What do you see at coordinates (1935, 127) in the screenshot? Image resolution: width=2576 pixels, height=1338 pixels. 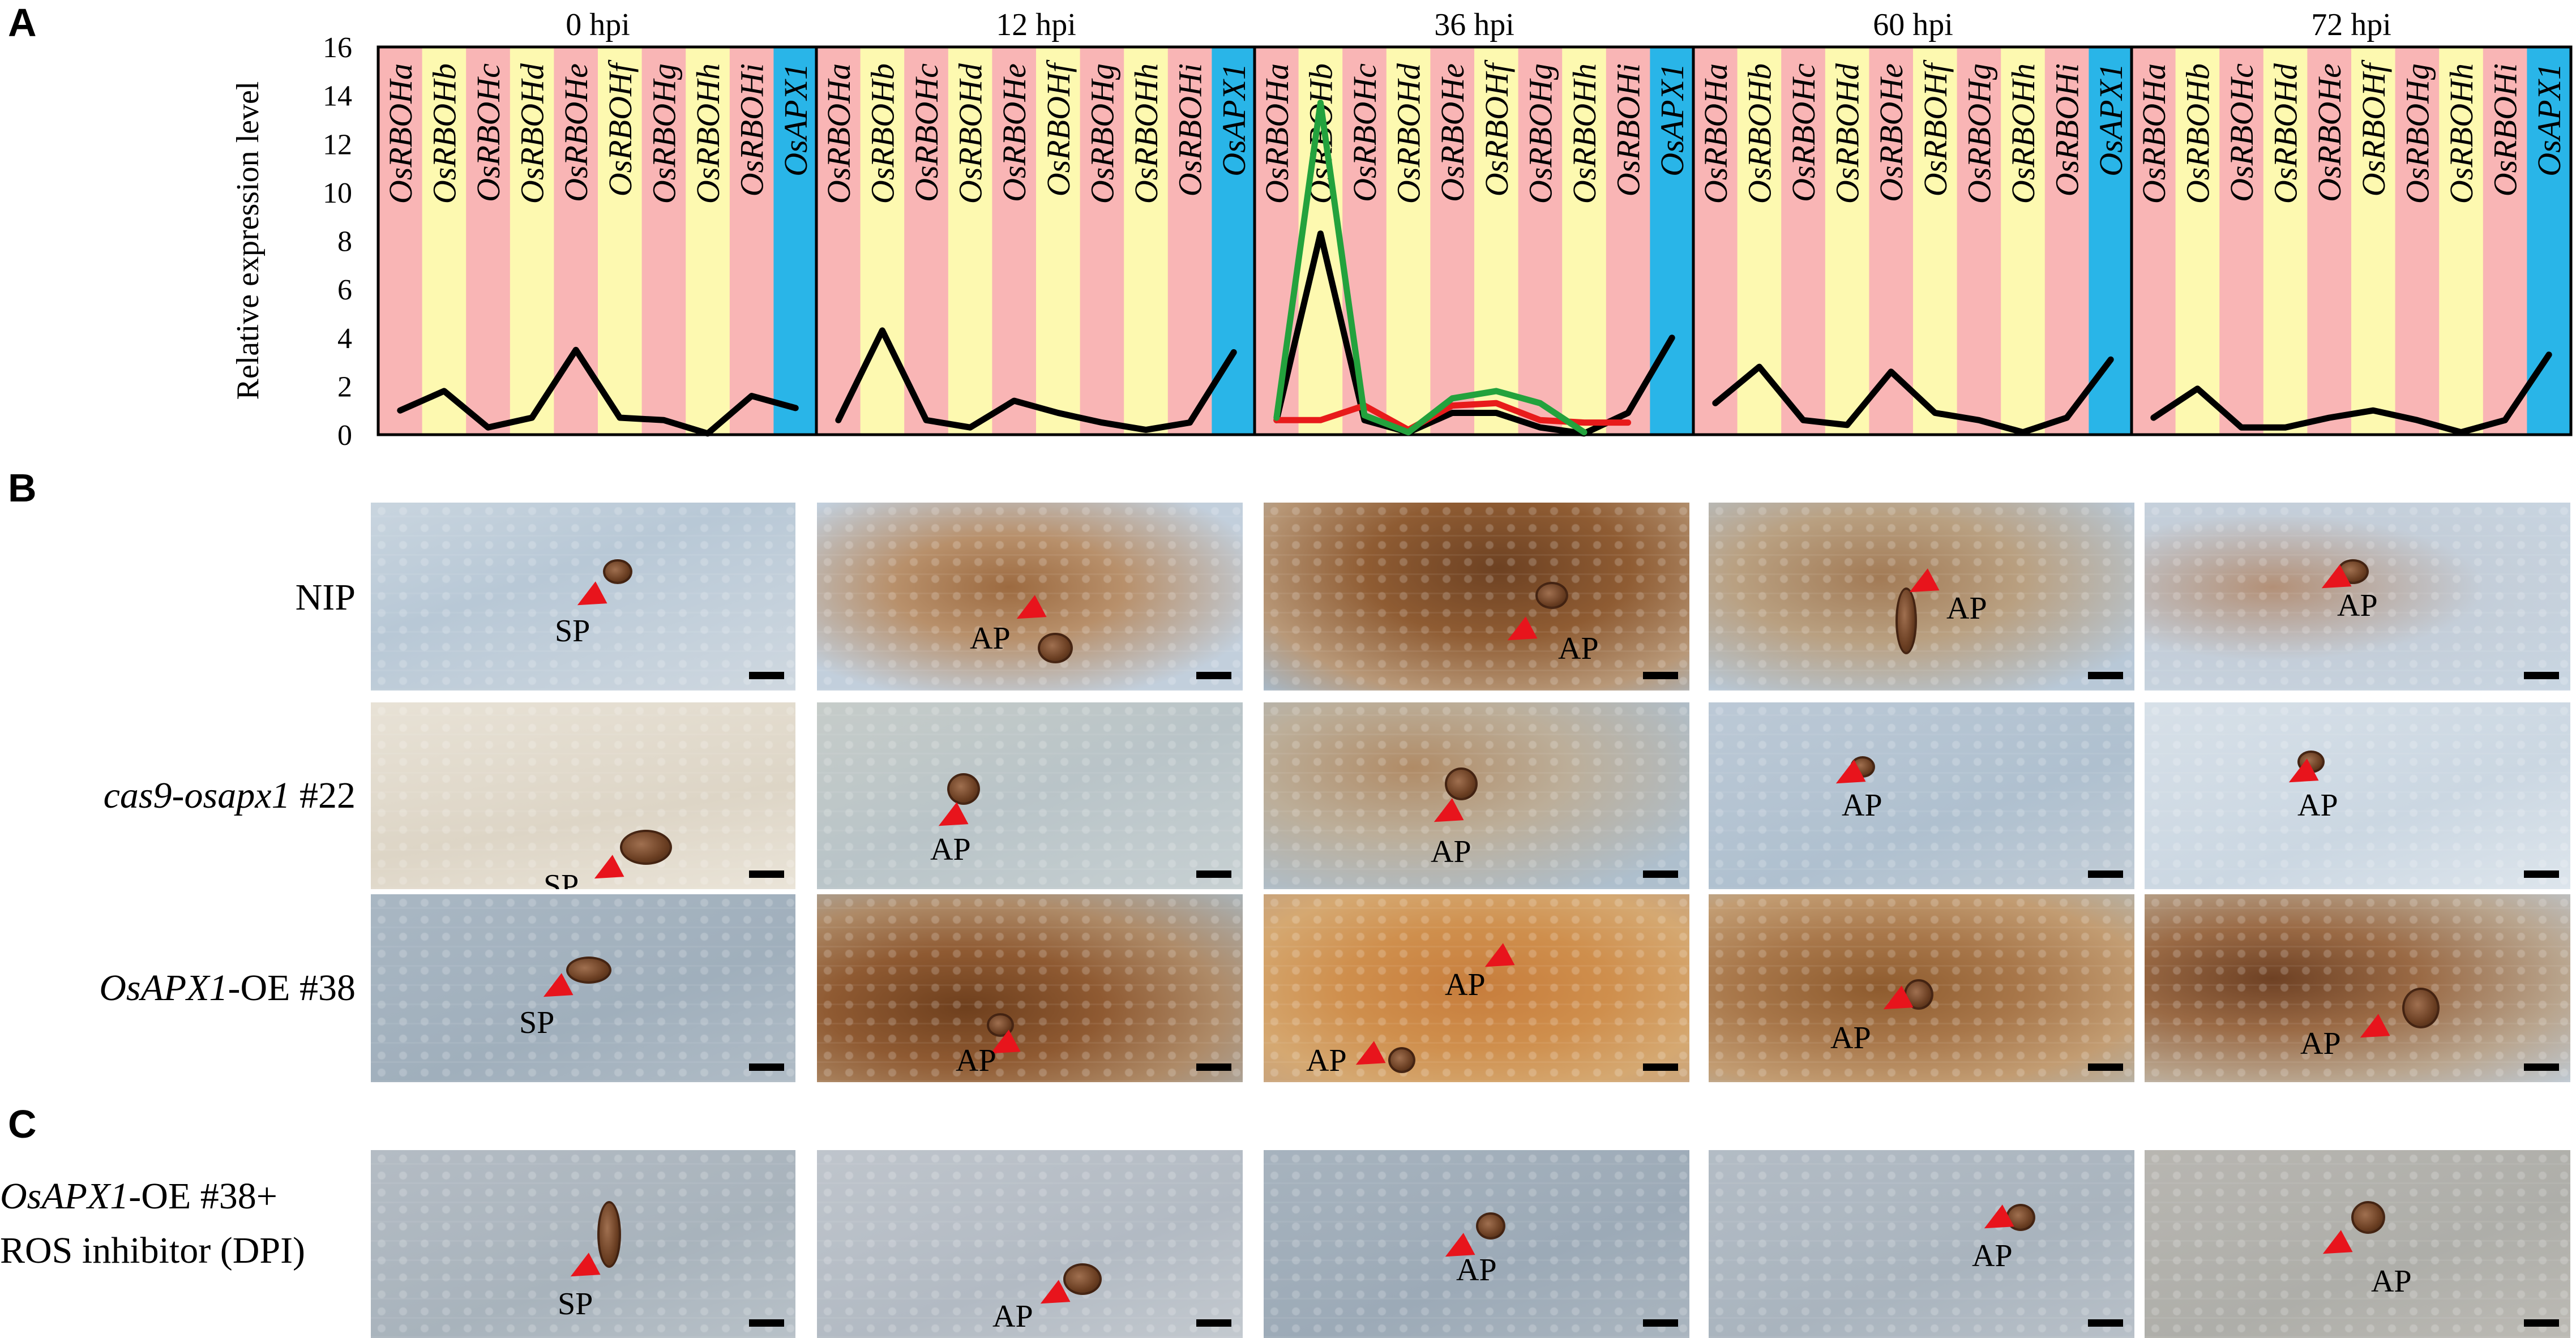 I see `gene-label: OsRBOHf` at bounding box center [1935, 127].